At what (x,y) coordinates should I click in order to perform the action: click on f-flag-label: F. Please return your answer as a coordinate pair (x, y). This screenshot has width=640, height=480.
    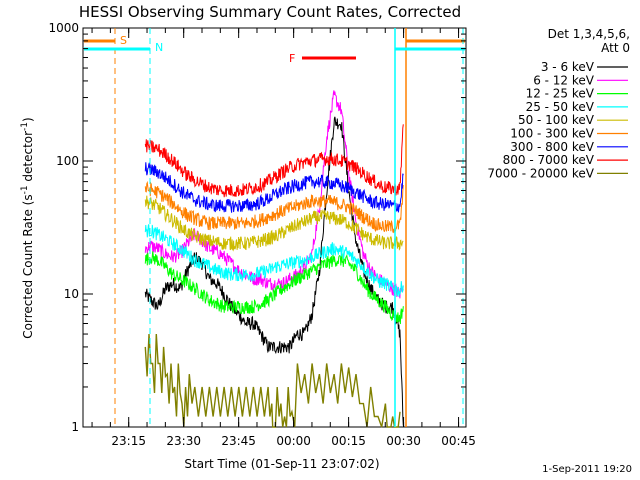
    Looking at the image, I should click on (292, 58).